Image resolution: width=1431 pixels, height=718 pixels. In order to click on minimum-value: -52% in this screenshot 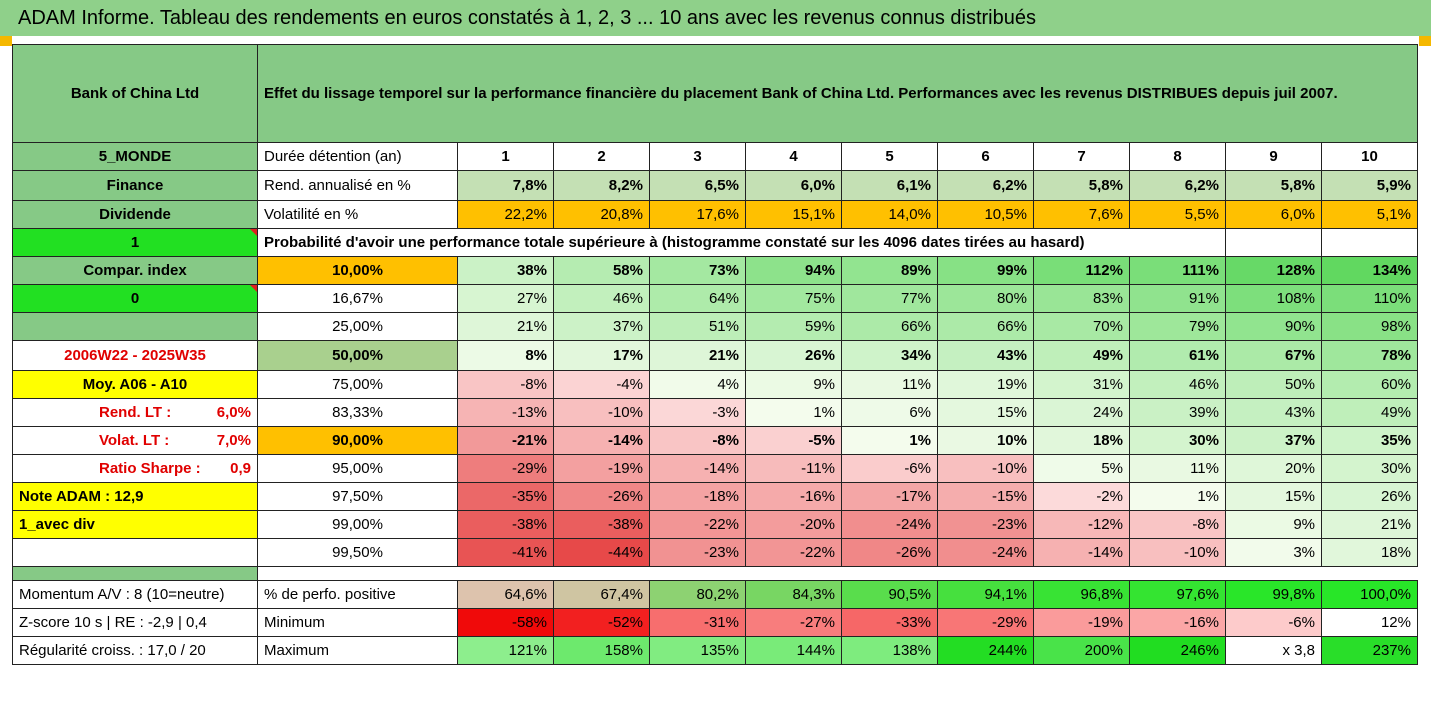, I will do `click(601, 622)`.